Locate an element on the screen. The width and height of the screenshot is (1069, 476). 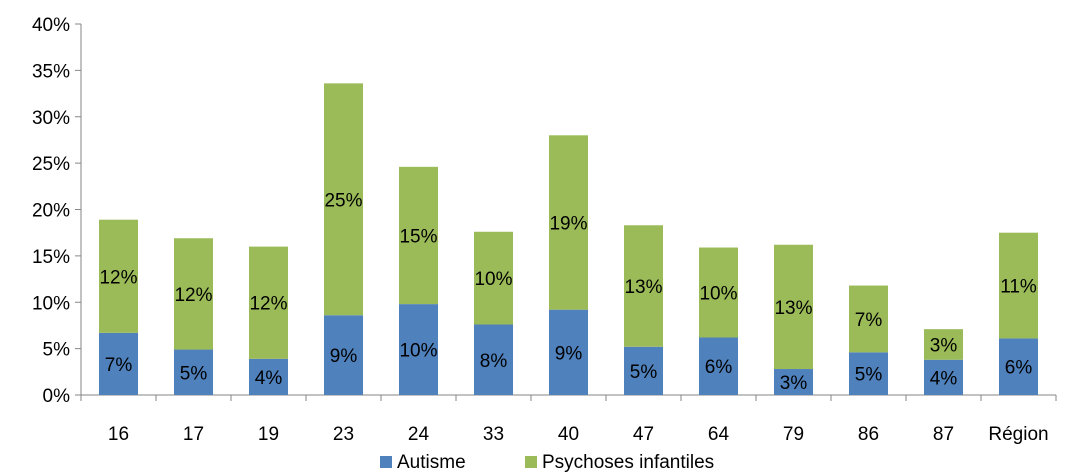
data-label: 11% is located at coordinates (1018, 287).